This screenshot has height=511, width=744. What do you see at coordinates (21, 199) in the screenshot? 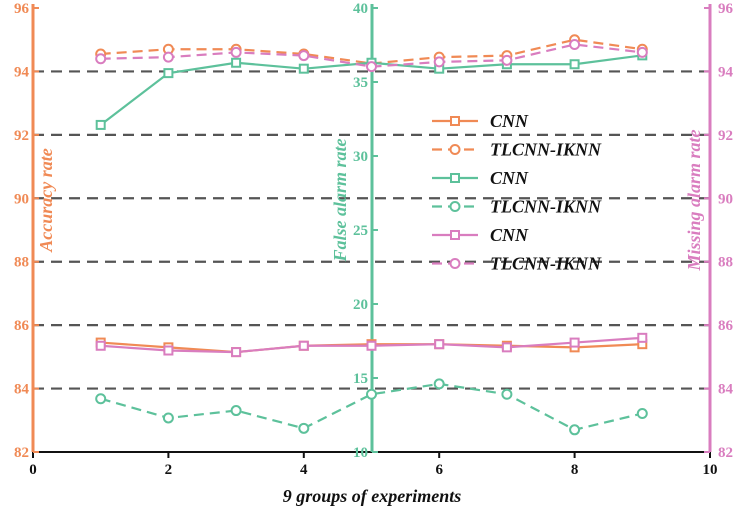
I see `left-y-tick-label: 90` at bounding box center [21, 199].